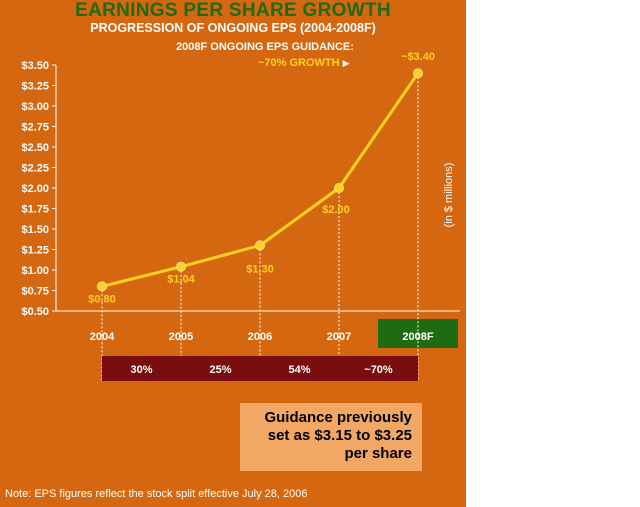 The width and height of the screenshot is (640, 507). I want to click on callout-line-1: Guidance previously, so click(338, 417).